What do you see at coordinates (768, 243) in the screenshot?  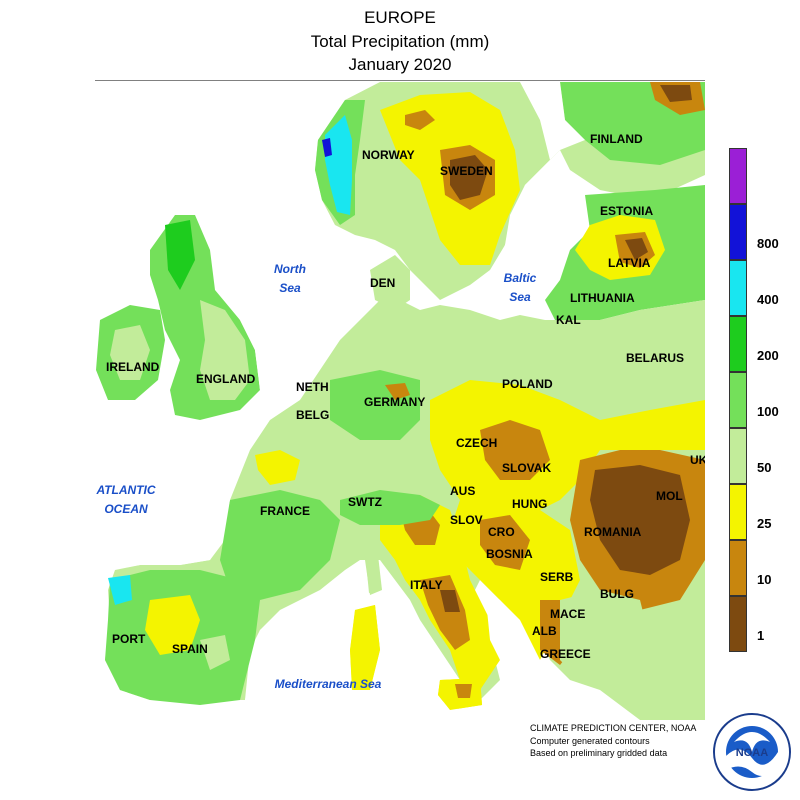 I see `legend-label: 800` at bounding box center [768, 243].